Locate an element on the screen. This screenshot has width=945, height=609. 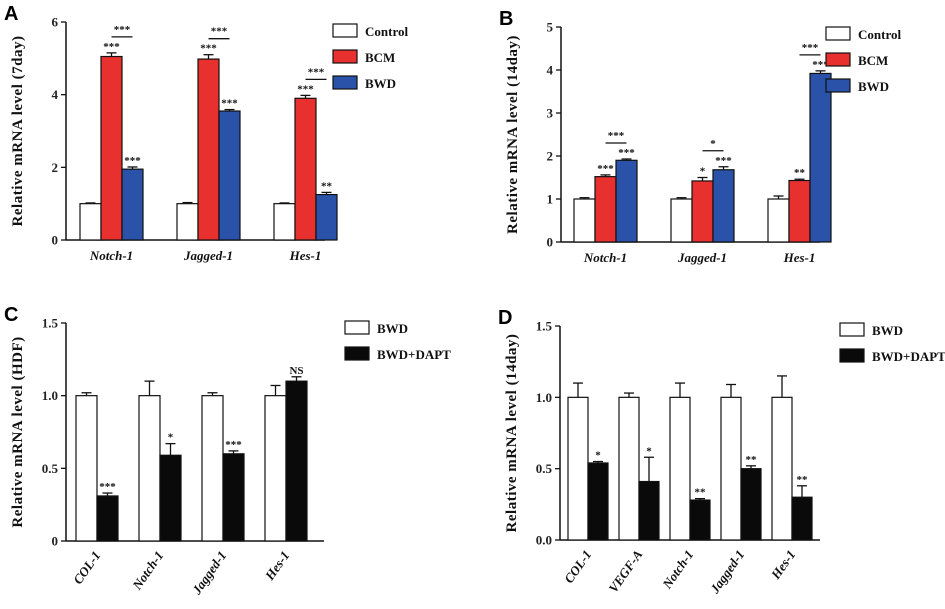
y-tick-label: 2 is located at coordinates (55, 167).